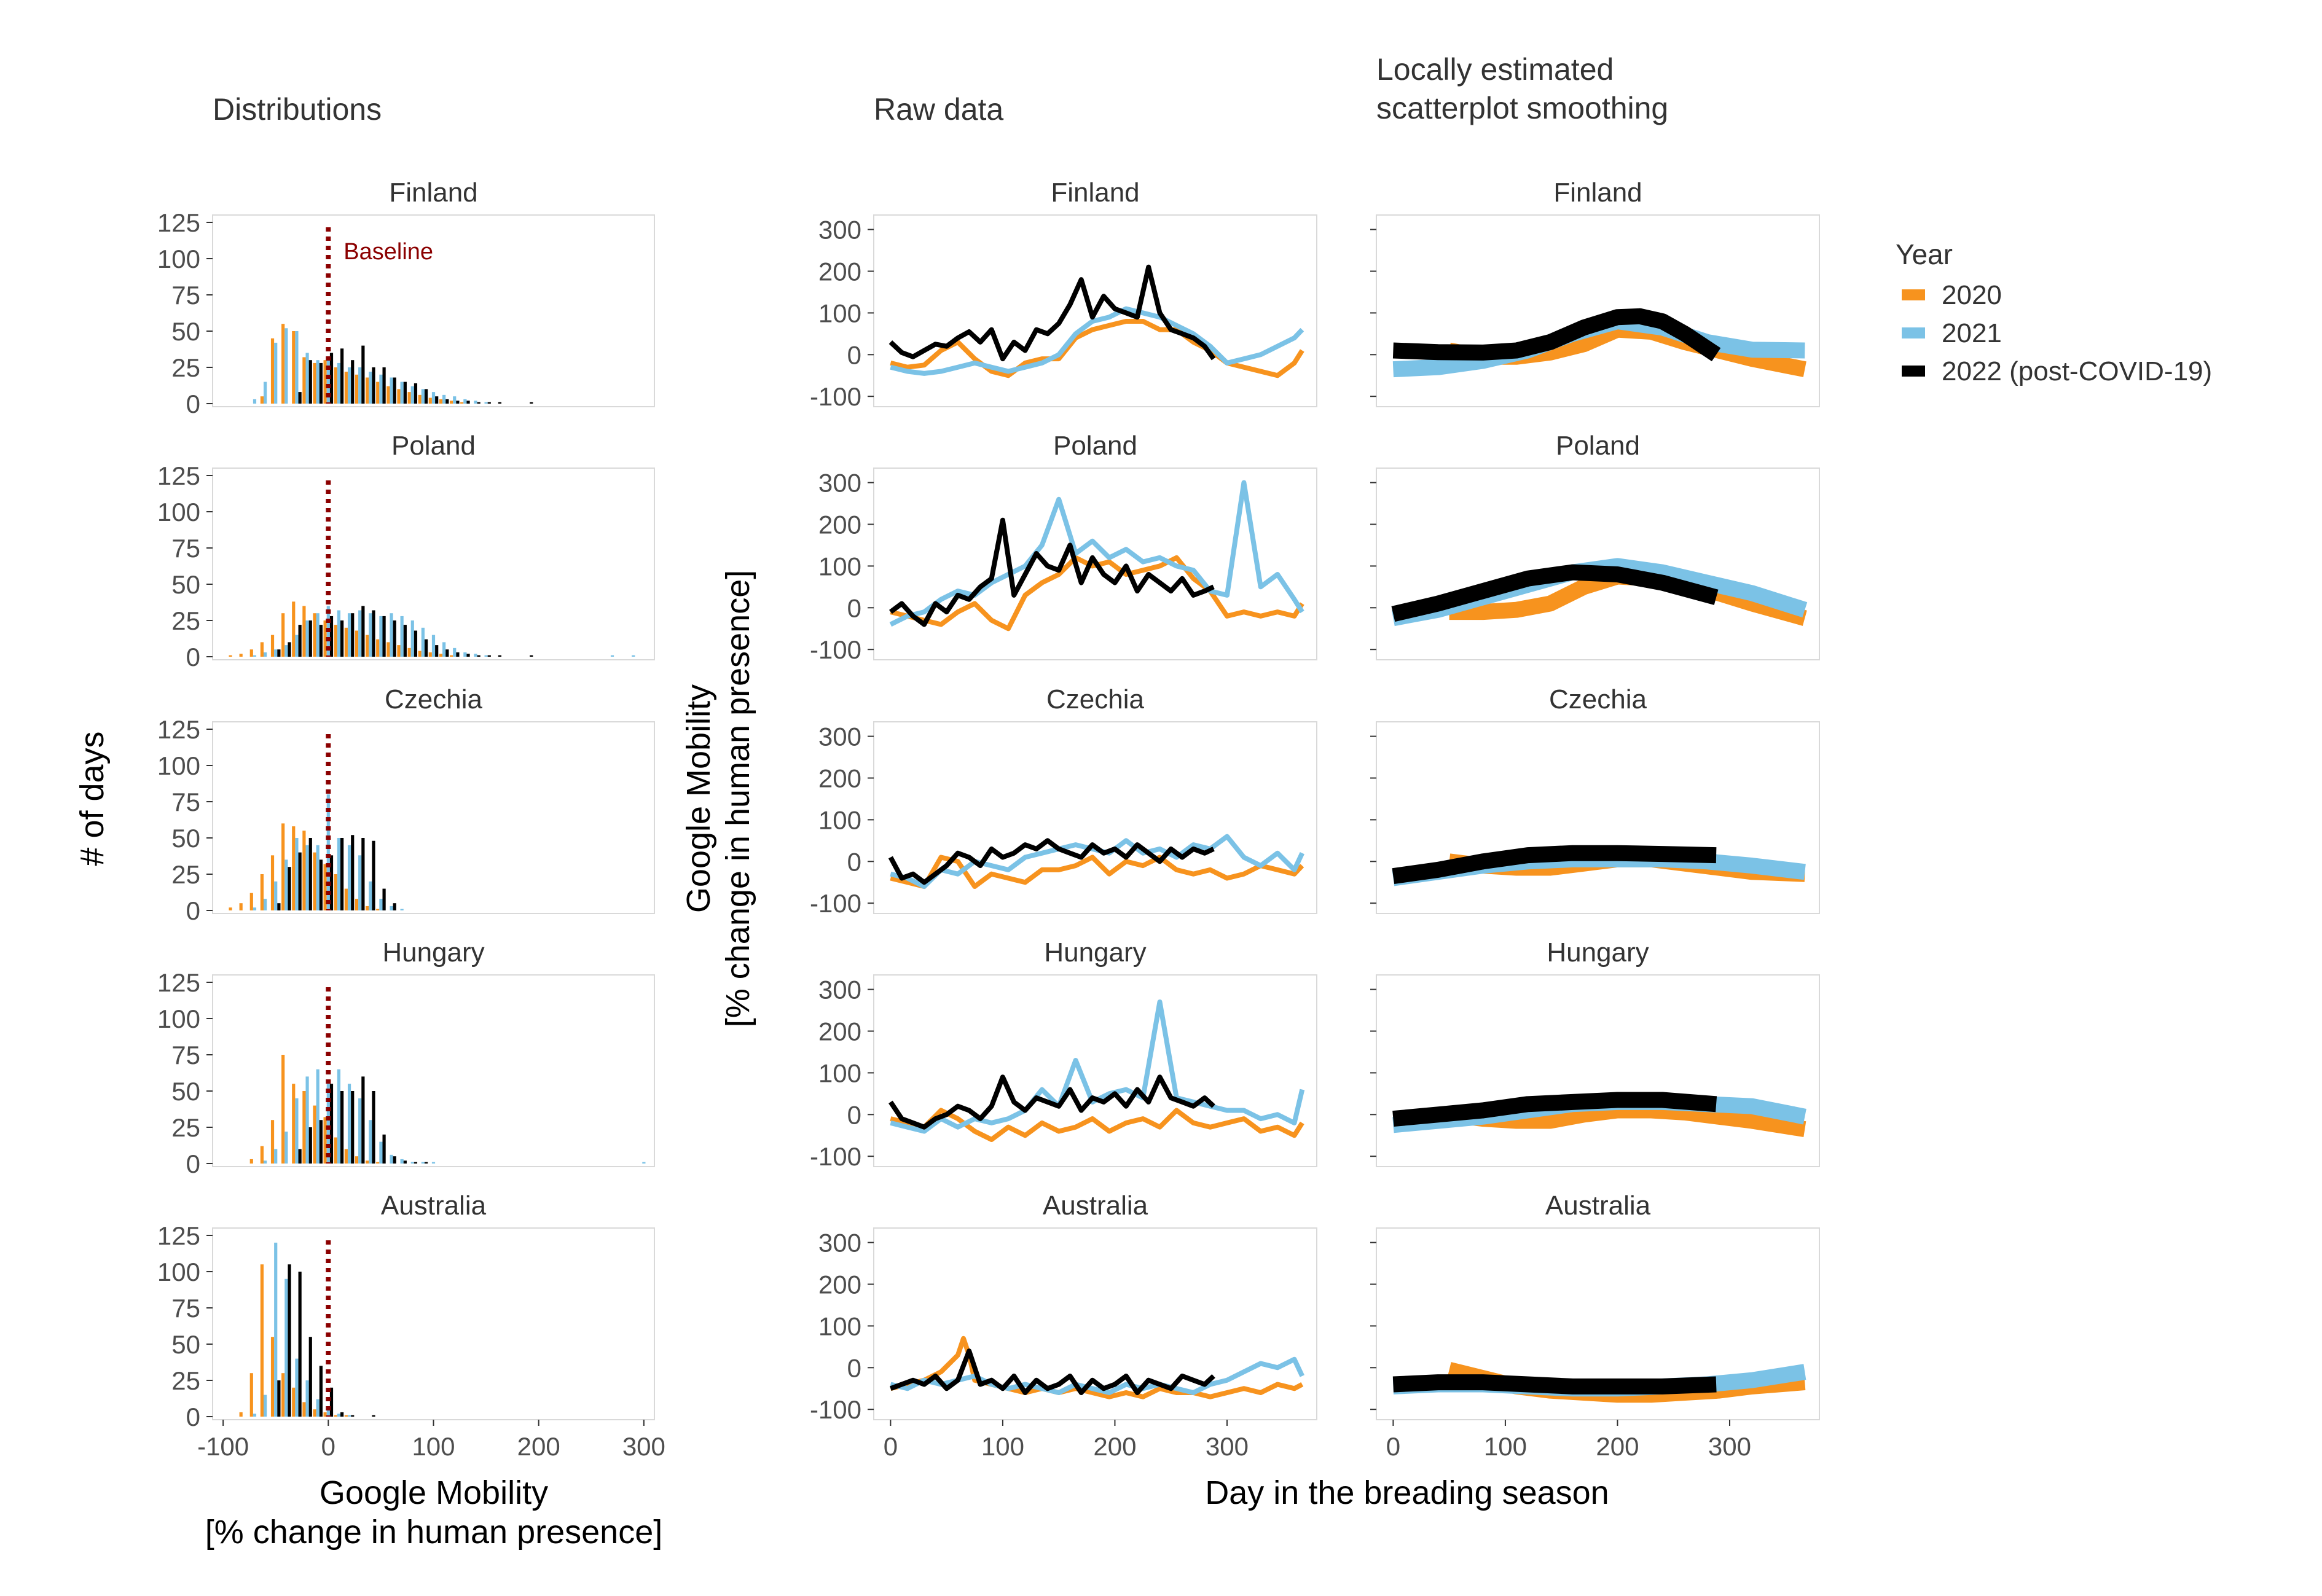  Describe the element at coordinates (185, 1344) in the screenshot. I see `y-tick-label: 50` at that location.